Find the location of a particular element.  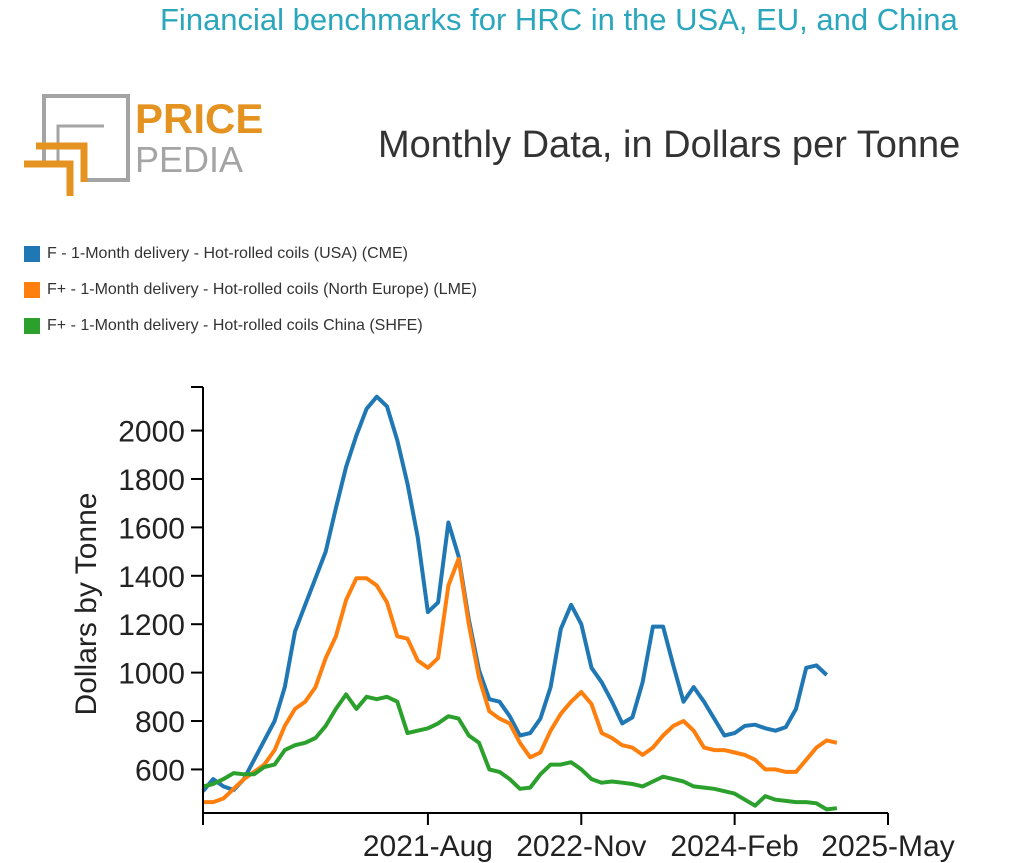

x-tick-label: 2025-May is located at coordinates (887, 846).